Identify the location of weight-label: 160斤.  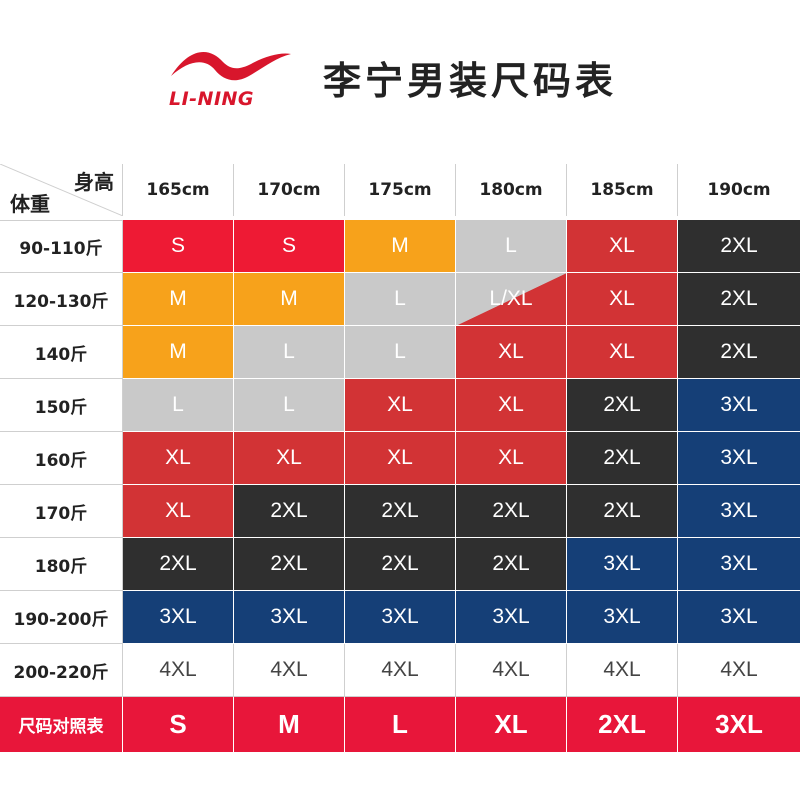
(61, 458).